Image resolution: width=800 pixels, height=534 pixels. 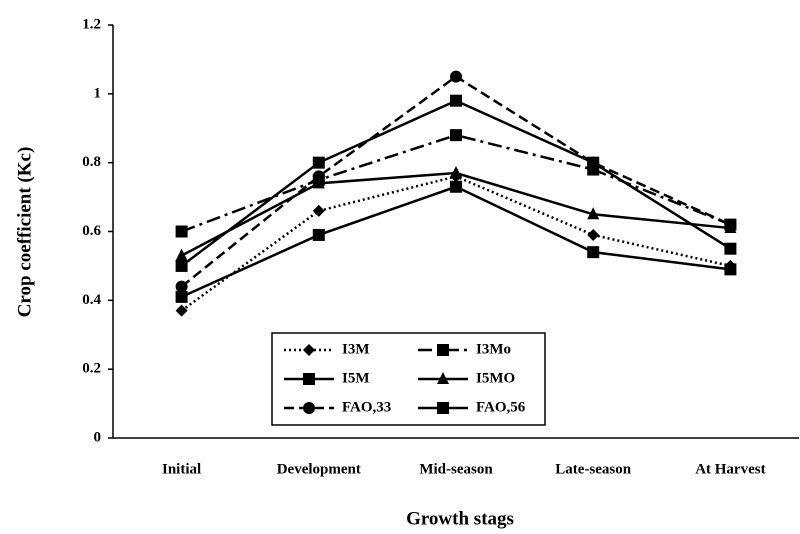 What do you see at coordinates (181, 469) in the screenshot?
I see `x-tick-label: Initial` at bounding box center [181, 469].